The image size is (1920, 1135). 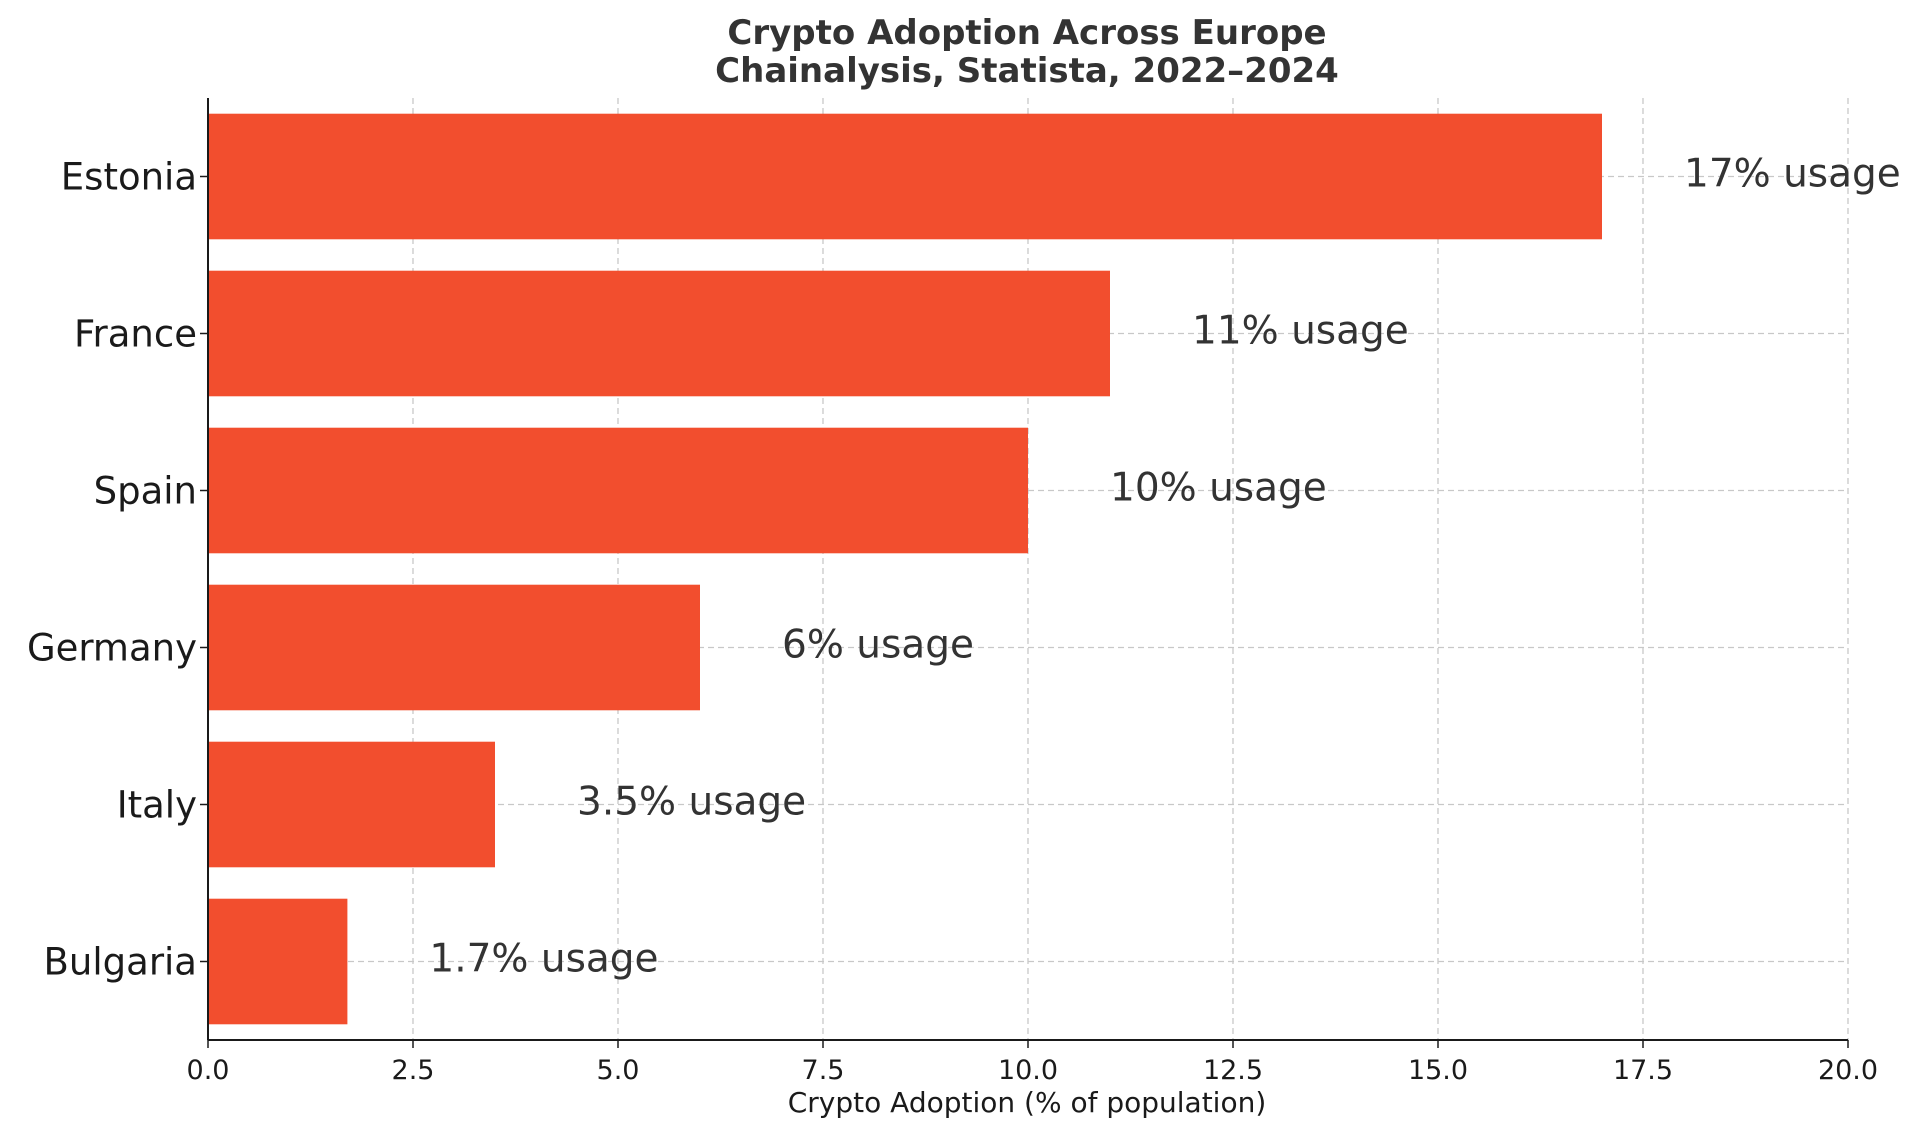 What do you see at coordinates (1218, 488) in the screenshot?
I see `data-label-spain: 10% usage` at bounding box center [1218, 488].